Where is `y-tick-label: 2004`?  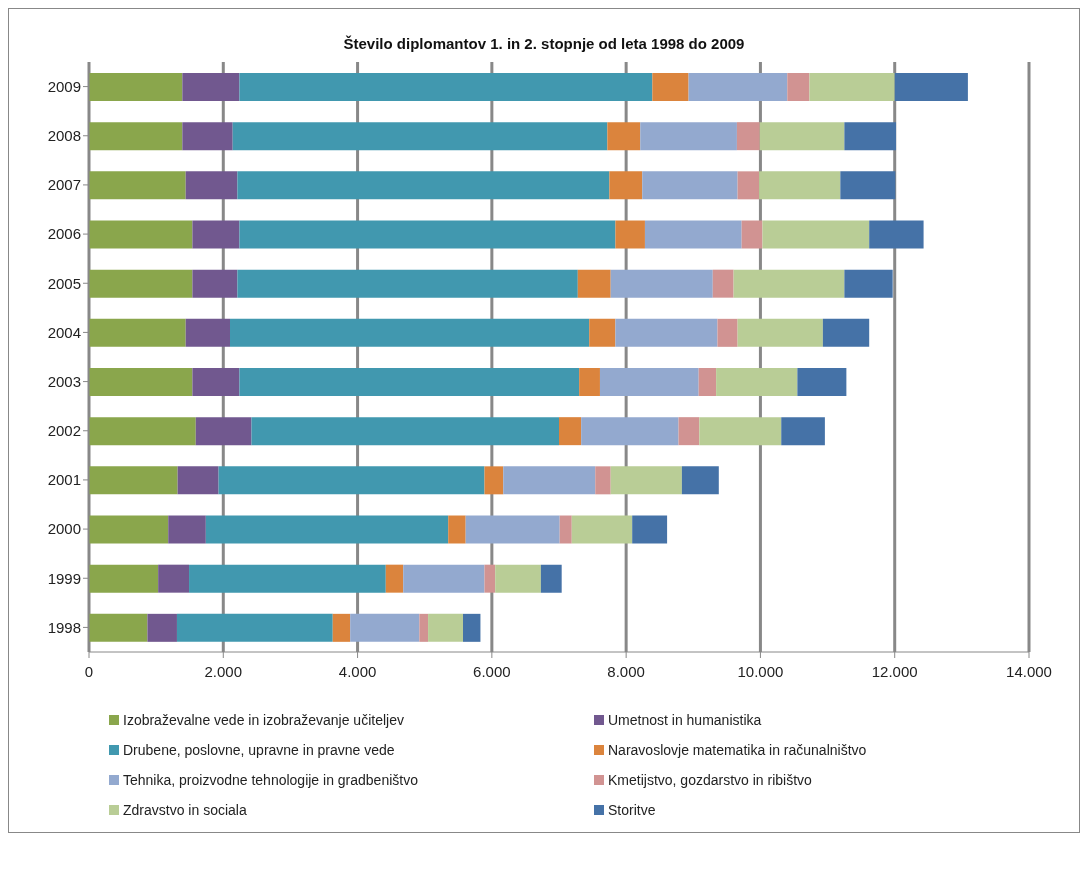
y-tick-label: 2004 is located at coordinates (64, 332).